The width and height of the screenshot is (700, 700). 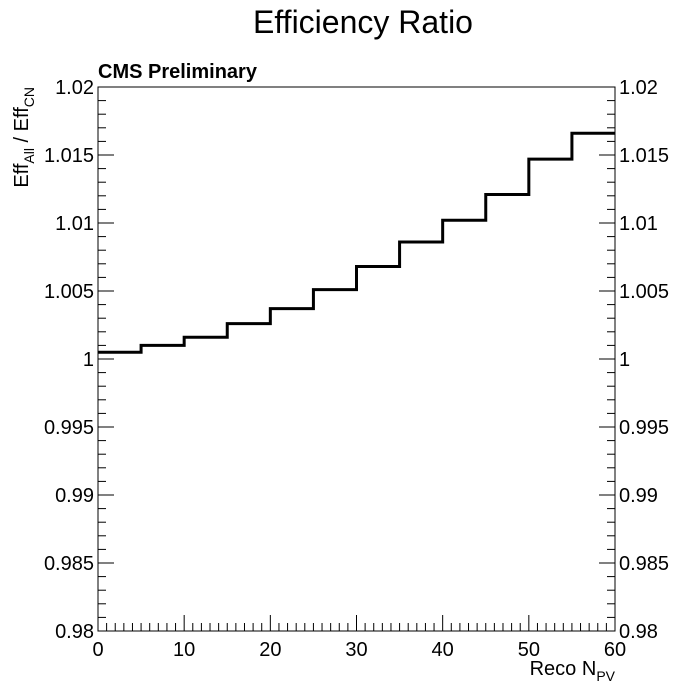 I want to click on chart-title: Efficiency Ratio, so click(x=363, y=22).